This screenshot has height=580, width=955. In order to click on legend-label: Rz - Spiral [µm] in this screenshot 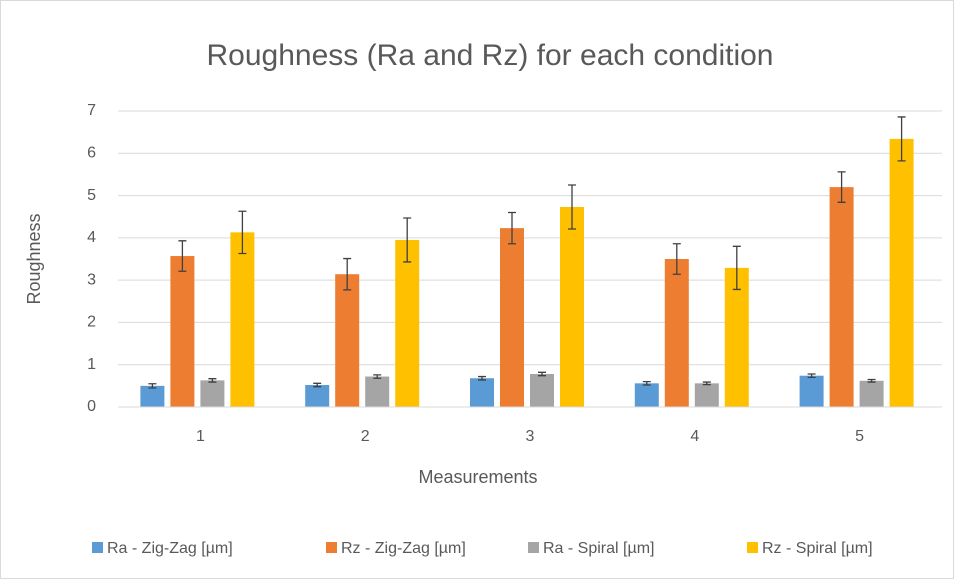, I will do `click(817, 548)`.